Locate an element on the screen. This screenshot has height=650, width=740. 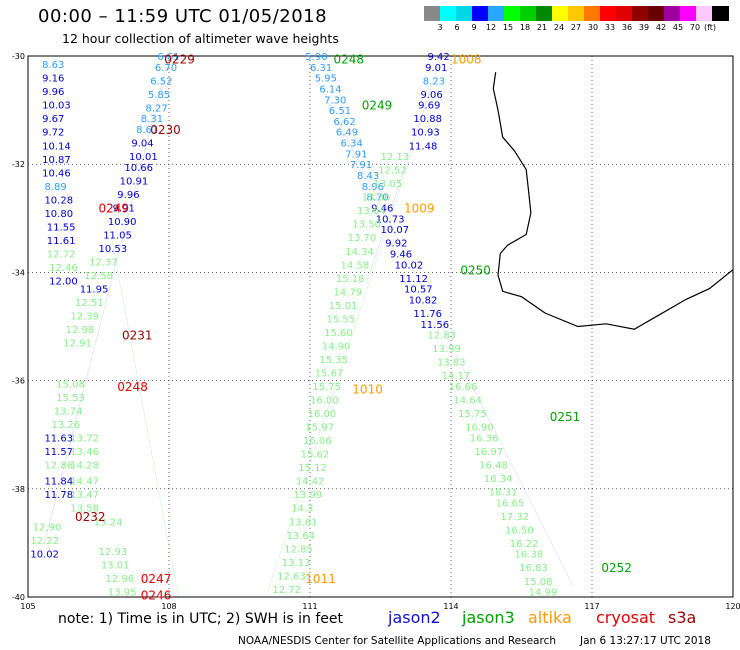
wave-height-label: 6.70 is located at coordinates (166, 68).